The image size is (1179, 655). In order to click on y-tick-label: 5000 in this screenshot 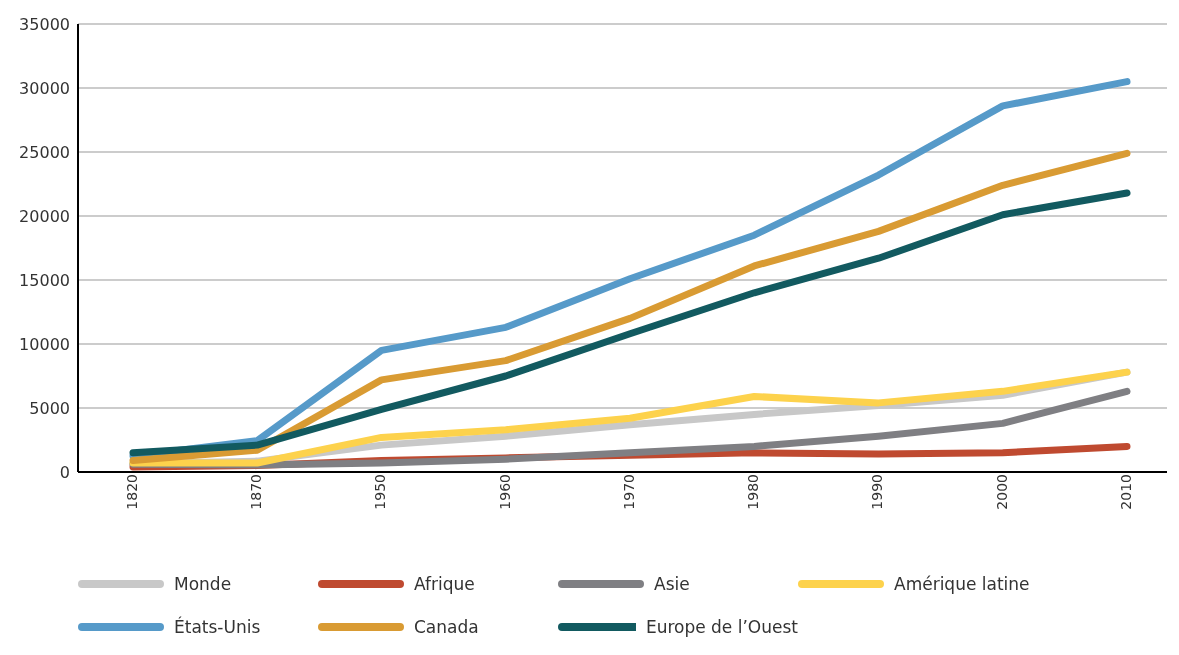, I will do `click(49, 408)`.